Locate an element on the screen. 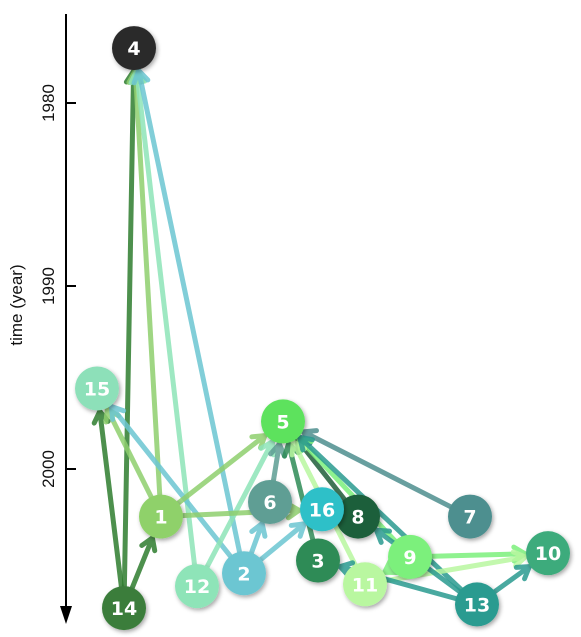 The image size is (581, 637). node-label: 6 is located at coordinates (269, 503).